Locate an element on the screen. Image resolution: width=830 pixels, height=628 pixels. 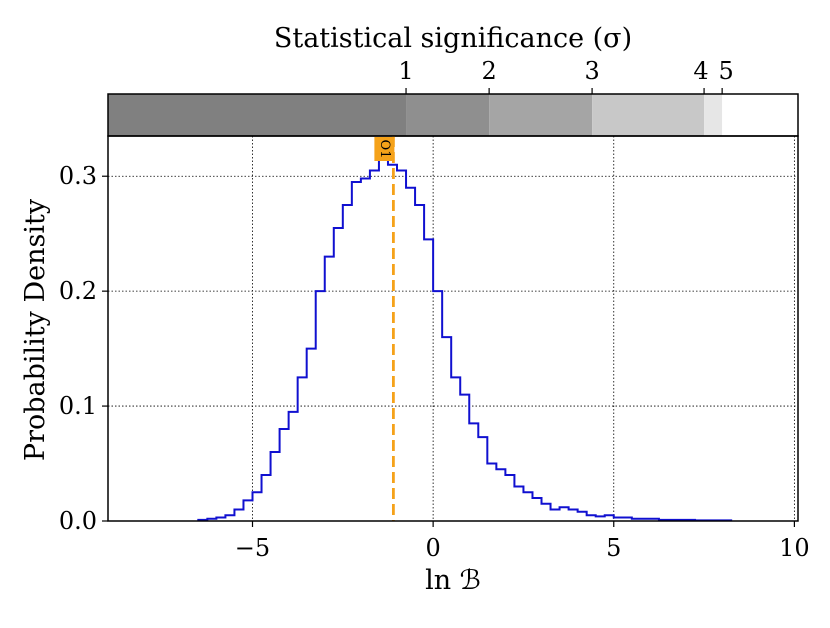
significance-bands is located at coordinates (453, 115).